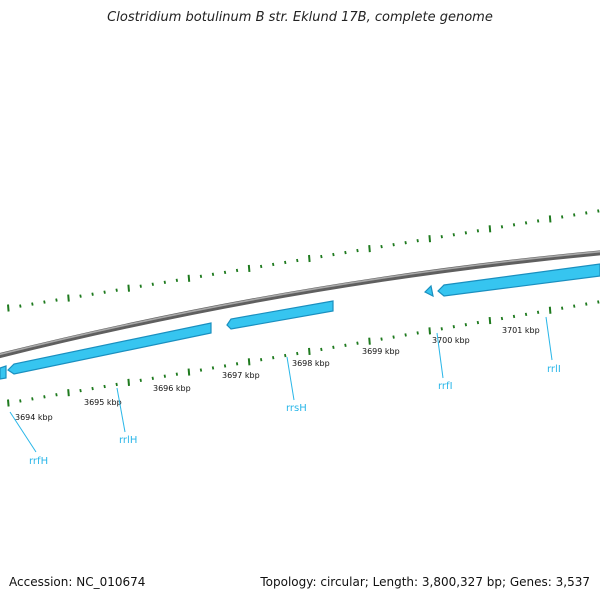  Describe the element at coordinates (521, 330) in the screenshot. I see `tick-label: 3701 kbp` at that location.